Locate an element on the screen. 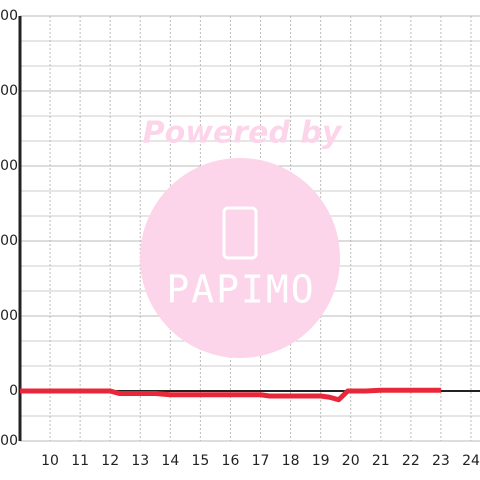  x-tick-label: 20 is located at coordinates (351, 461).